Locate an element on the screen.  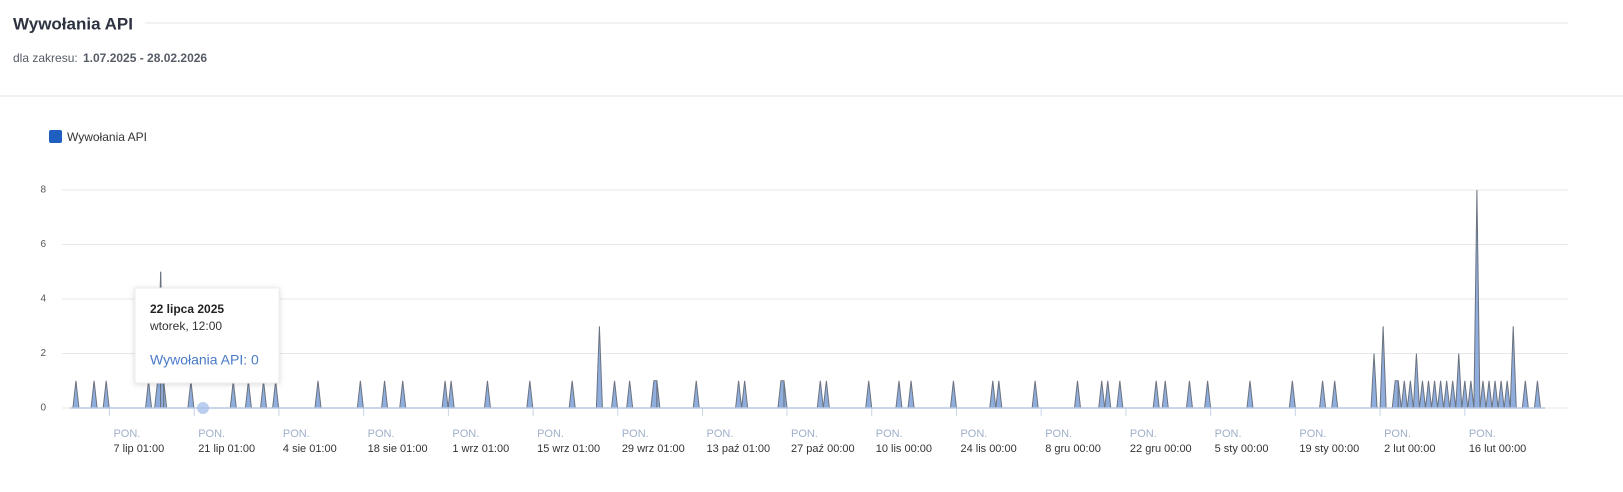
tooltip-box is located at coordinates (207, 335).